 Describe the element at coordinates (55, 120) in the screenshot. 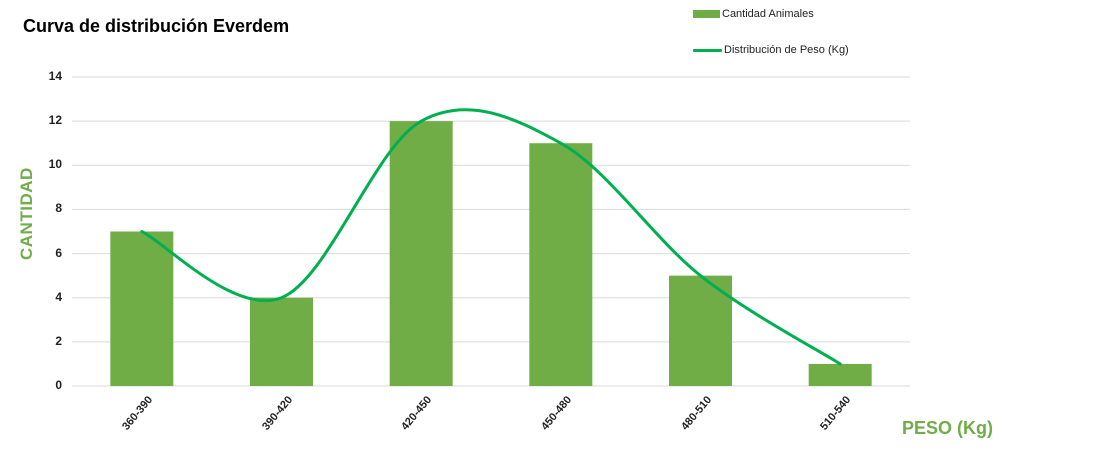

I see `y-tick-label: 12` at that location.